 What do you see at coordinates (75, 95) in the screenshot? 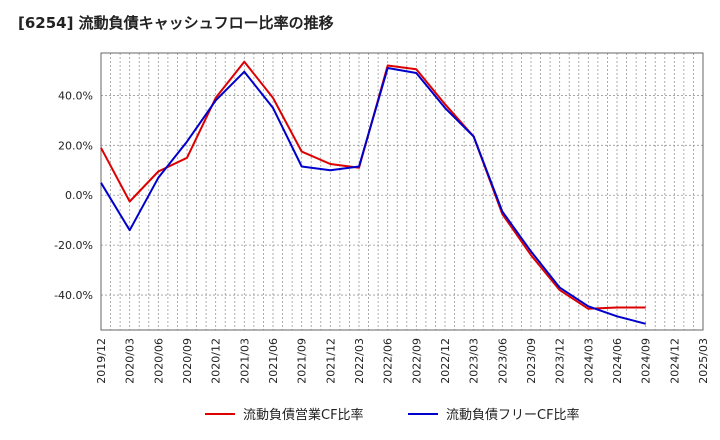
I see `y-tick-label: 40.0%` at bounding box center [75, 95].